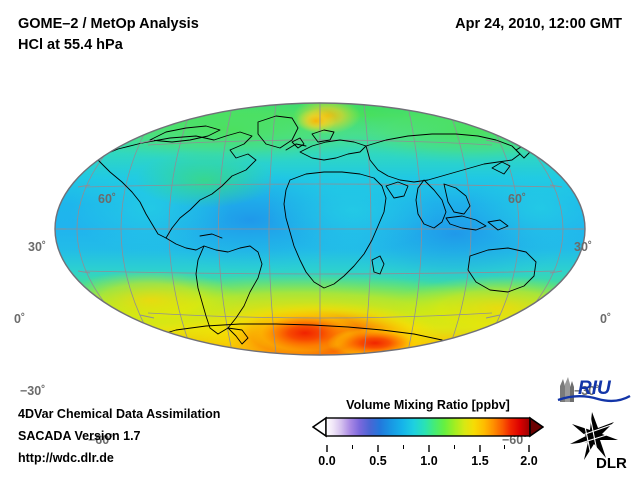 This screenshot has width=640, height=480. I want to click on dlr-emblem-lines, so click(595, 438).